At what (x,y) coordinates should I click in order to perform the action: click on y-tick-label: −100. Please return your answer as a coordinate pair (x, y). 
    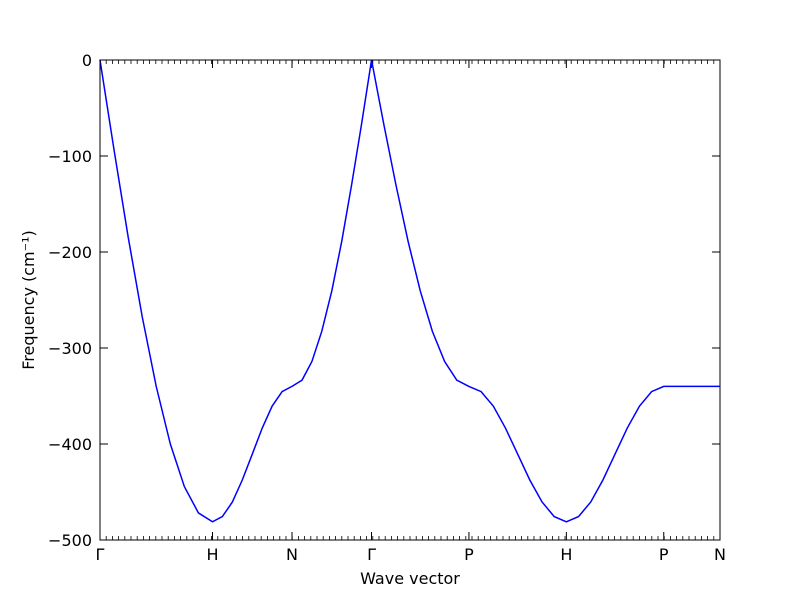
    Looking at the image, I should click on (70, 156).